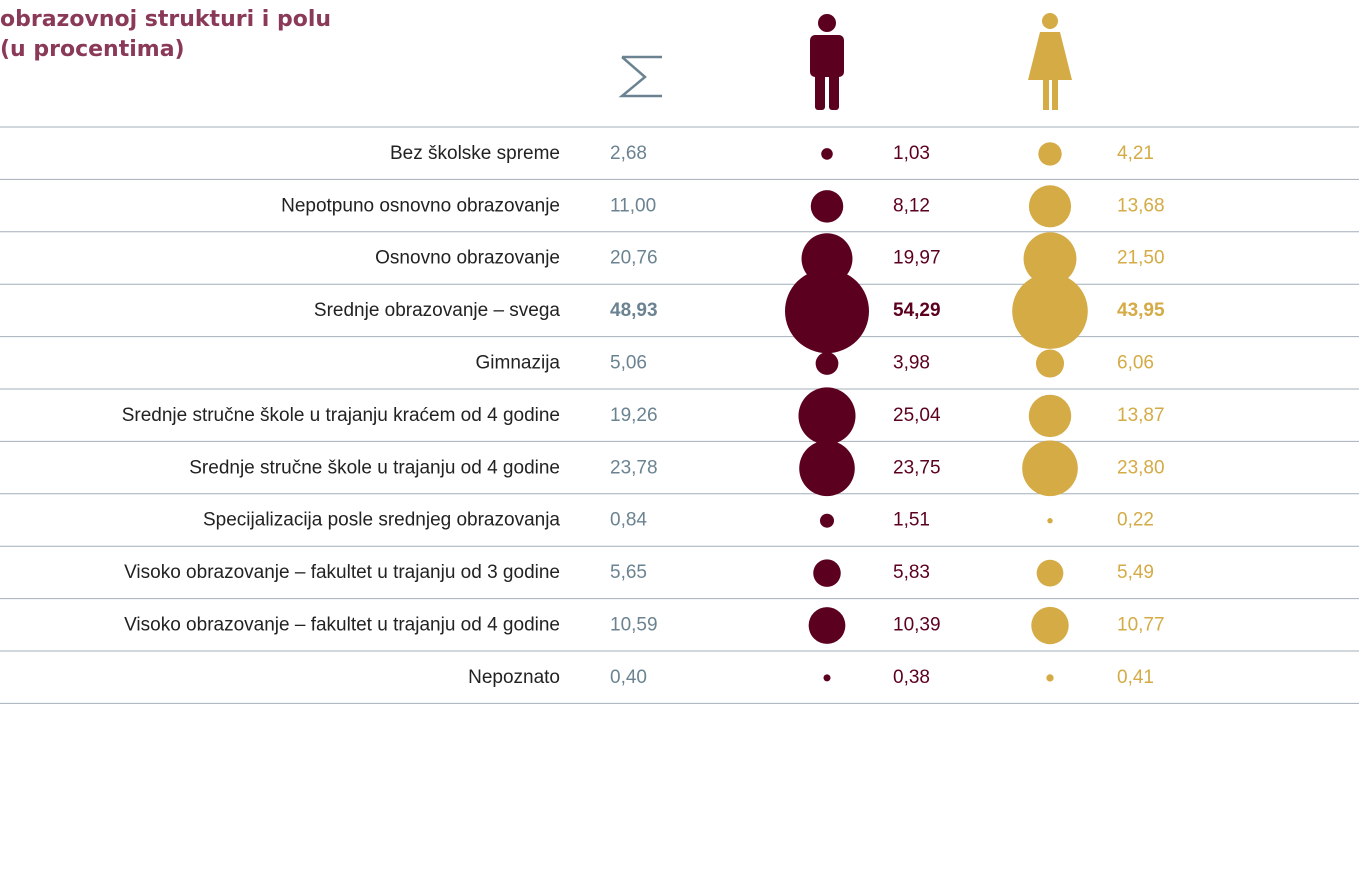 Image resolution: width=1359 pixels, height=885 pixels. What do you see at coordinates (917, 415) in the screenshot?
I see `male-value: 25,04` at bounding box center [917, 415].